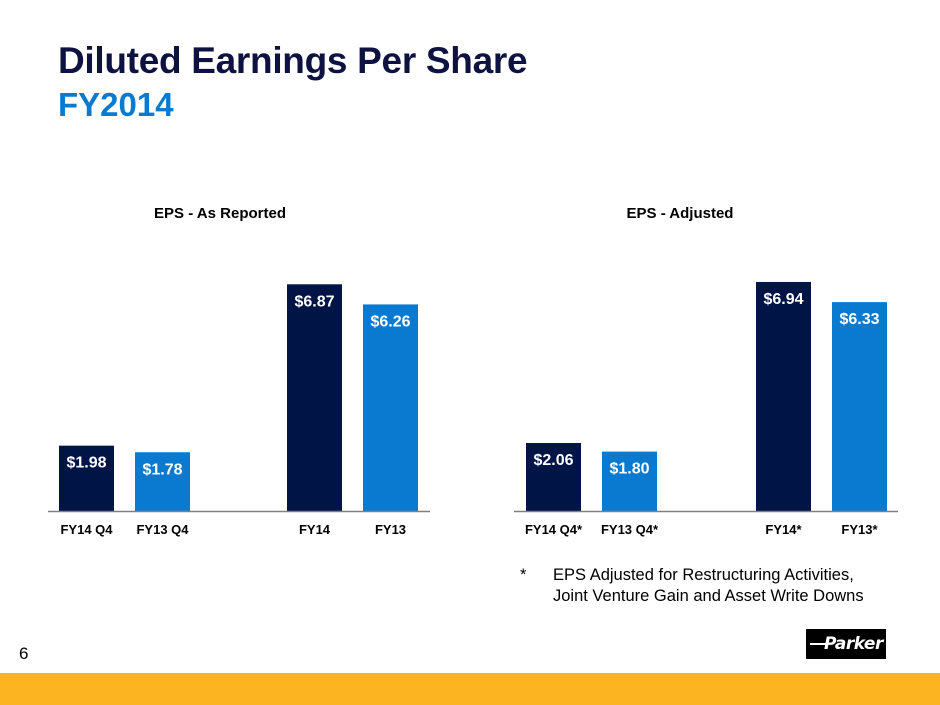 The width and height of the screenshot is (940, 705). What do you see at coordinates (24, 653) in the screenshot?
I see `page-number: 6` at bounding box center [24, 653].